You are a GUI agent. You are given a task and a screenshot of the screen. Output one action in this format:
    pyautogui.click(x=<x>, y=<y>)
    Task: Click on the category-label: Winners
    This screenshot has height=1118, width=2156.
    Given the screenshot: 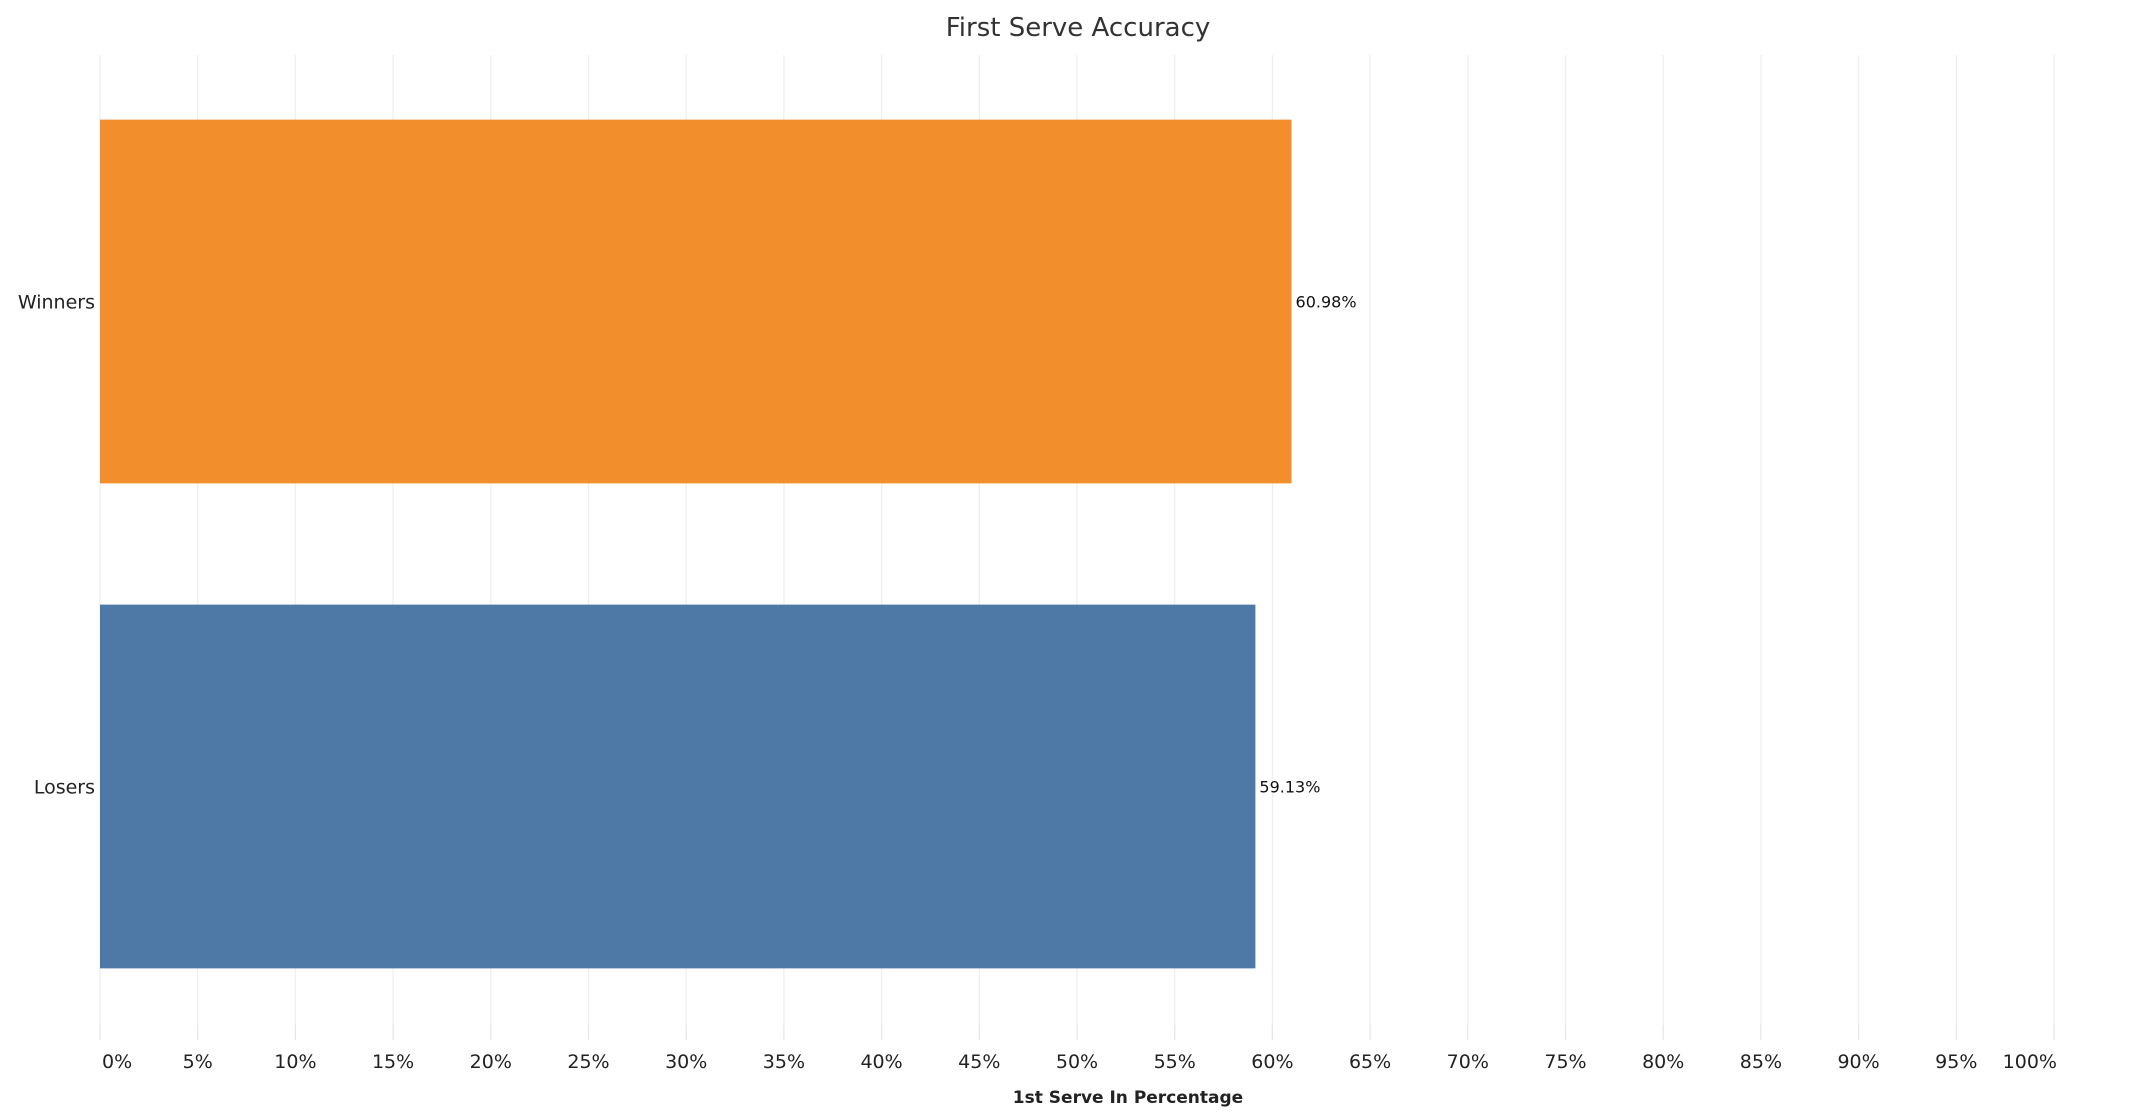 What is the action you would take?
    pyautogui.click(x=56, y=303)
    